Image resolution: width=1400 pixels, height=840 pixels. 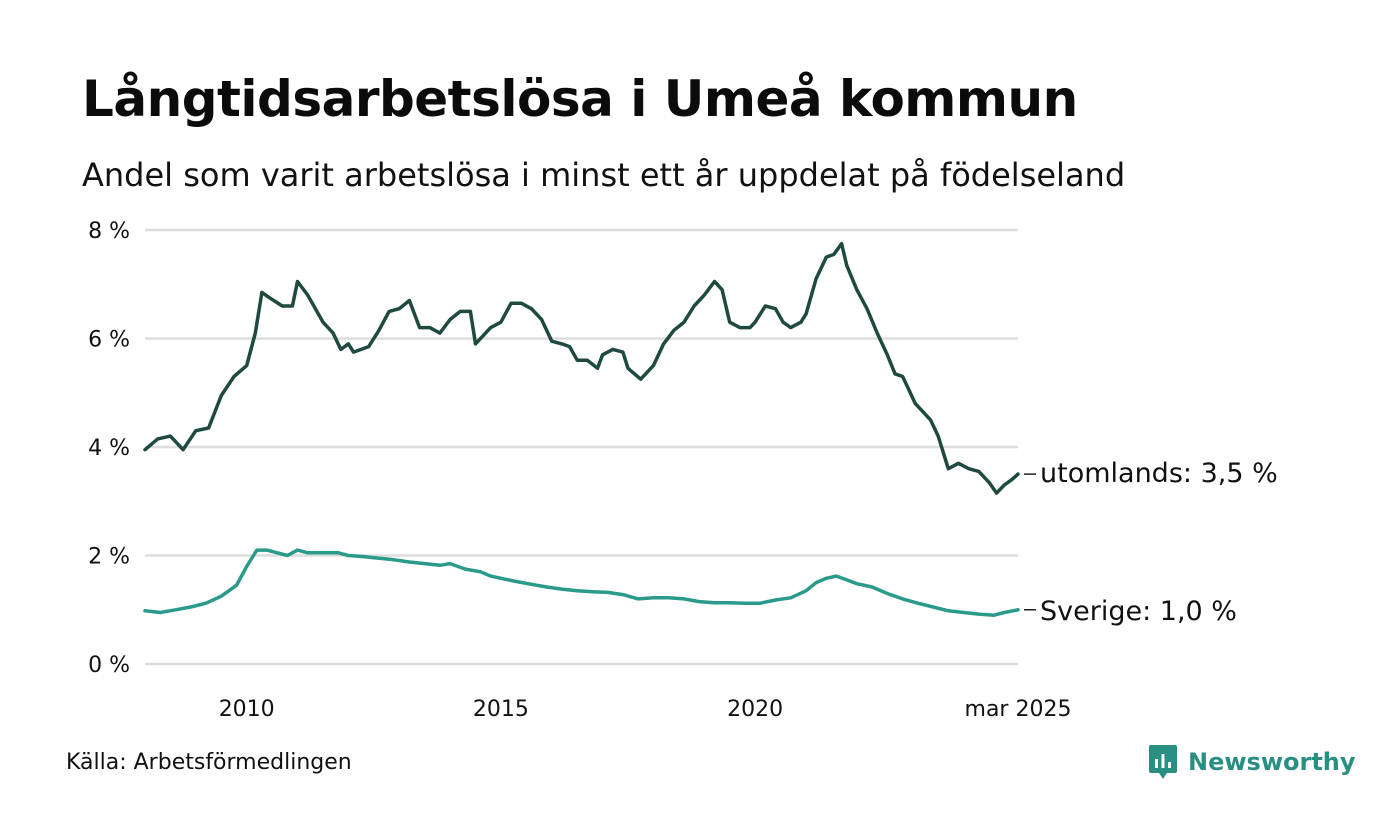 I want to click on y-tick-label: 4 %, so click(x=109, y=448).